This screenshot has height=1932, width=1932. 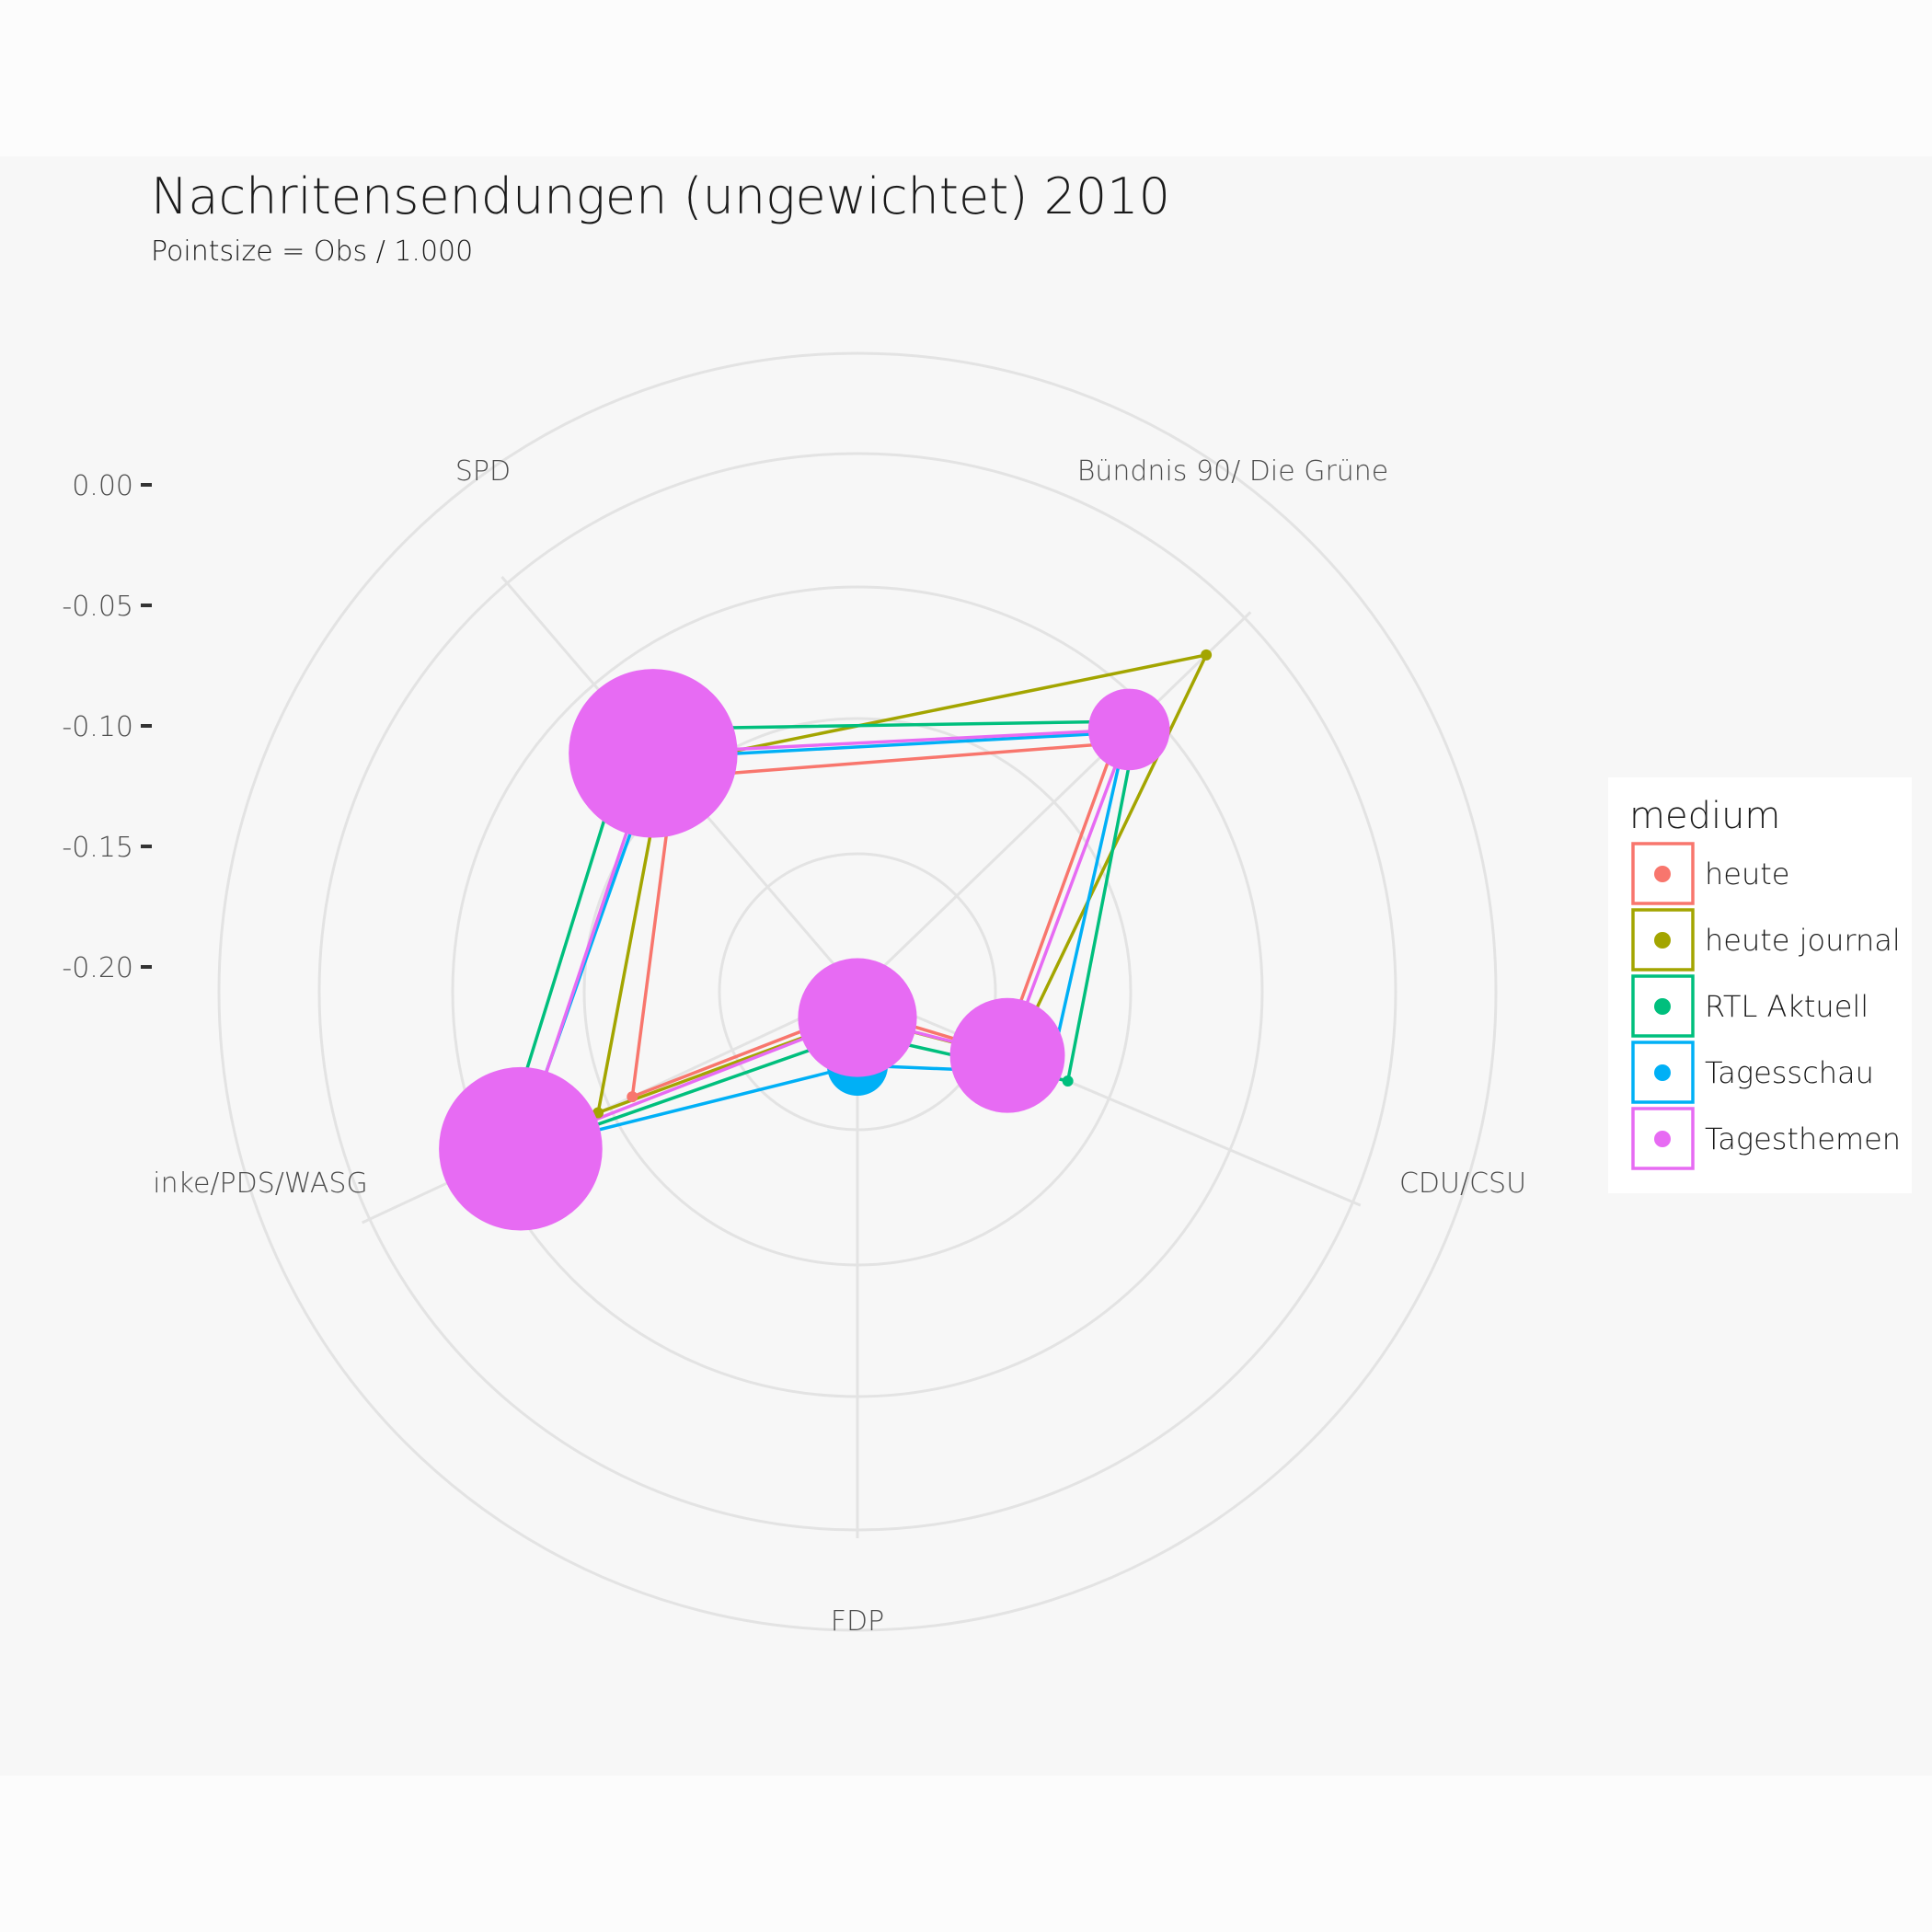 What do you see at coordinates (97, 727) in the screenshot?
I see `r-tick-label: -0.10` at bounding box center [97, 727].